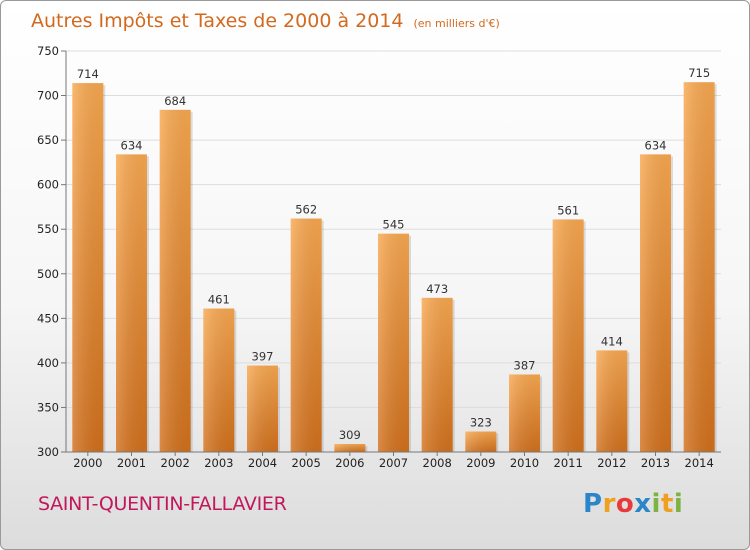 Image resolution: width=750 pixels, height=550 pixels. What do you see at coordinates (48, 407) in the screenshot?
I see `y-tick-label: 350` at bounding box center [48, 407].